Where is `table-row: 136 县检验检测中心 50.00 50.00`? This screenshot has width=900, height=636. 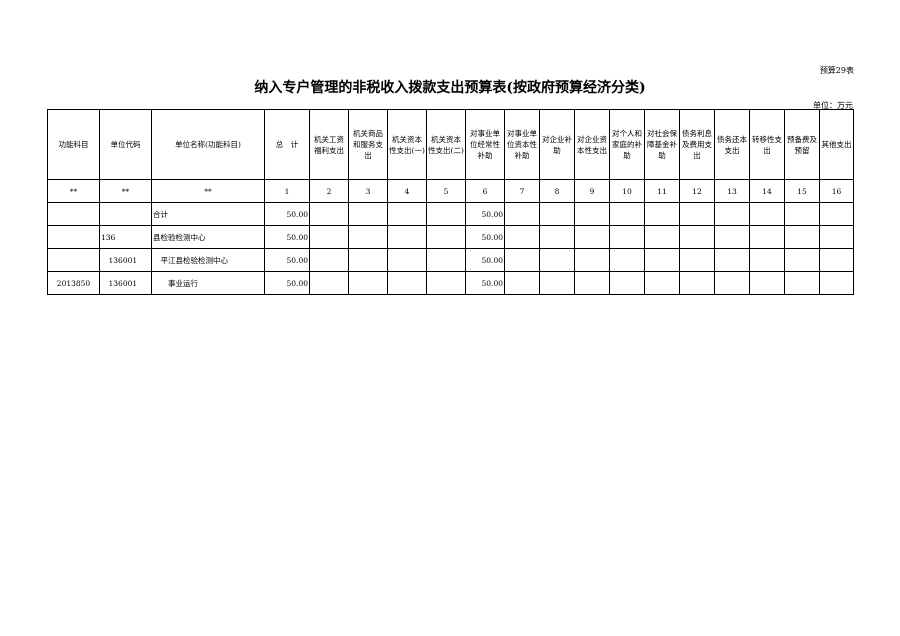 table-row: 136 县检验检测中心 50.00 50.00 is located at coordinates (450, 237).